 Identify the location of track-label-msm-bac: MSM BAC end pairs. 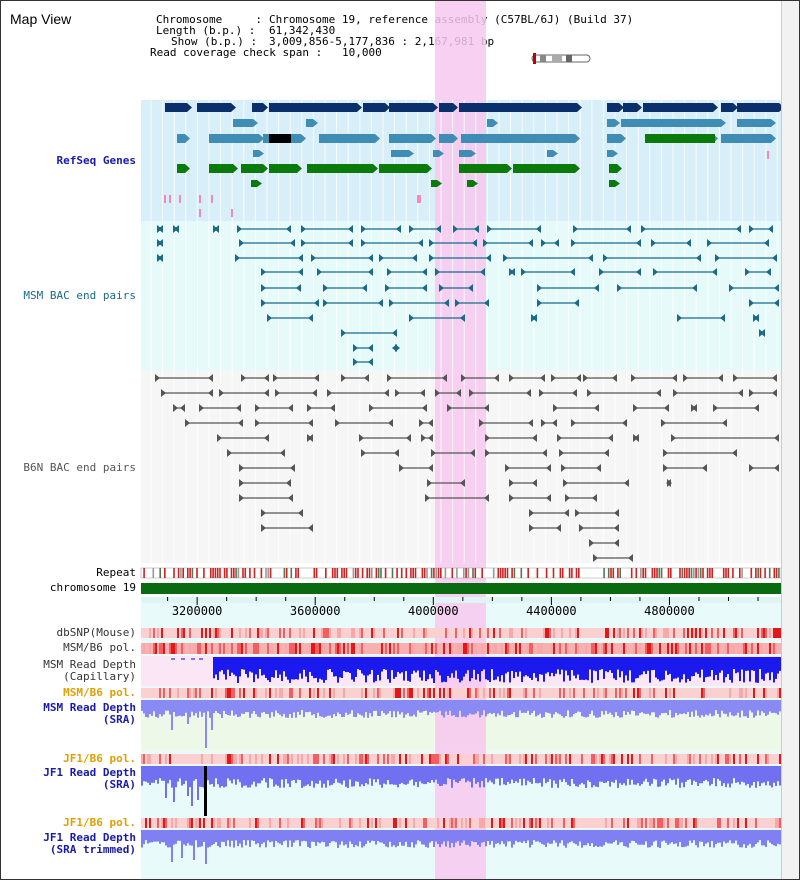
(79, 295).